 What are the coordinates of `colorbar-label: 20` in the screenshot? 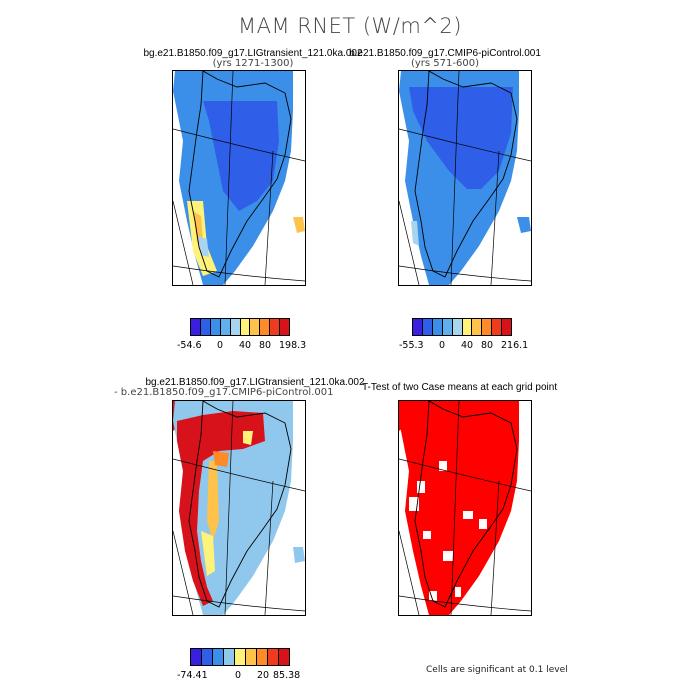 It's located at (263, 675).